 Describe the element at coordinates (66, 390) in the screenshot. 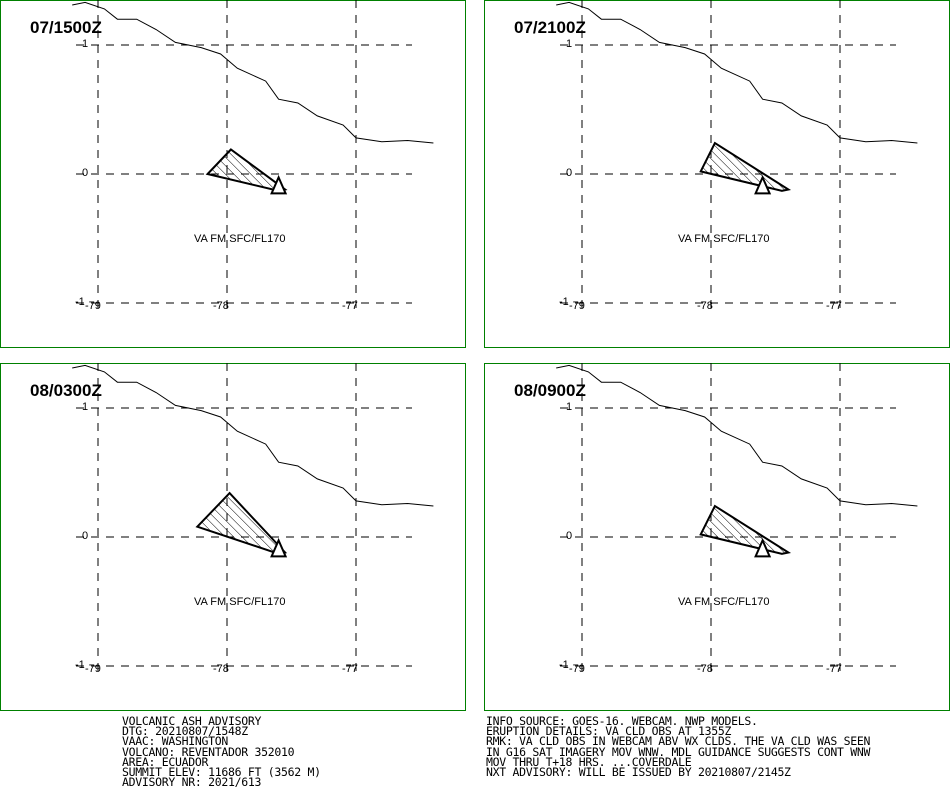

I see `panel-time: 08/0300Z` at that location.